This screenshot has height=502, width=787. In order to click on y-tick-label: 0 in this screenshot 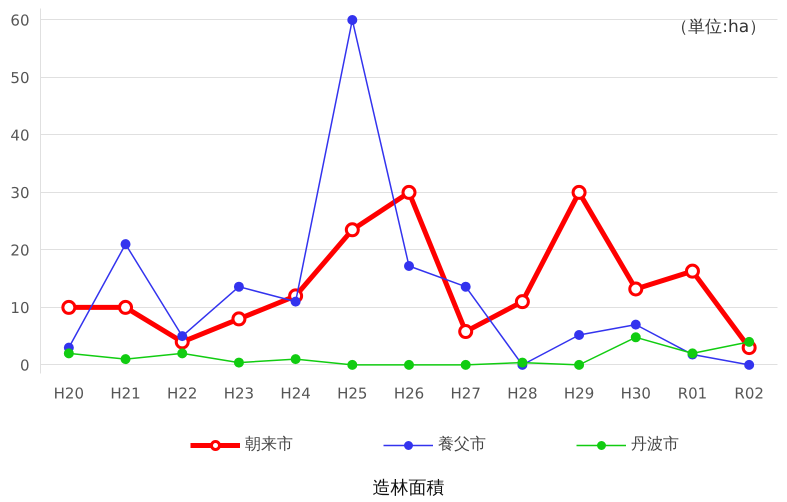, I will do `click(25, 365)`.